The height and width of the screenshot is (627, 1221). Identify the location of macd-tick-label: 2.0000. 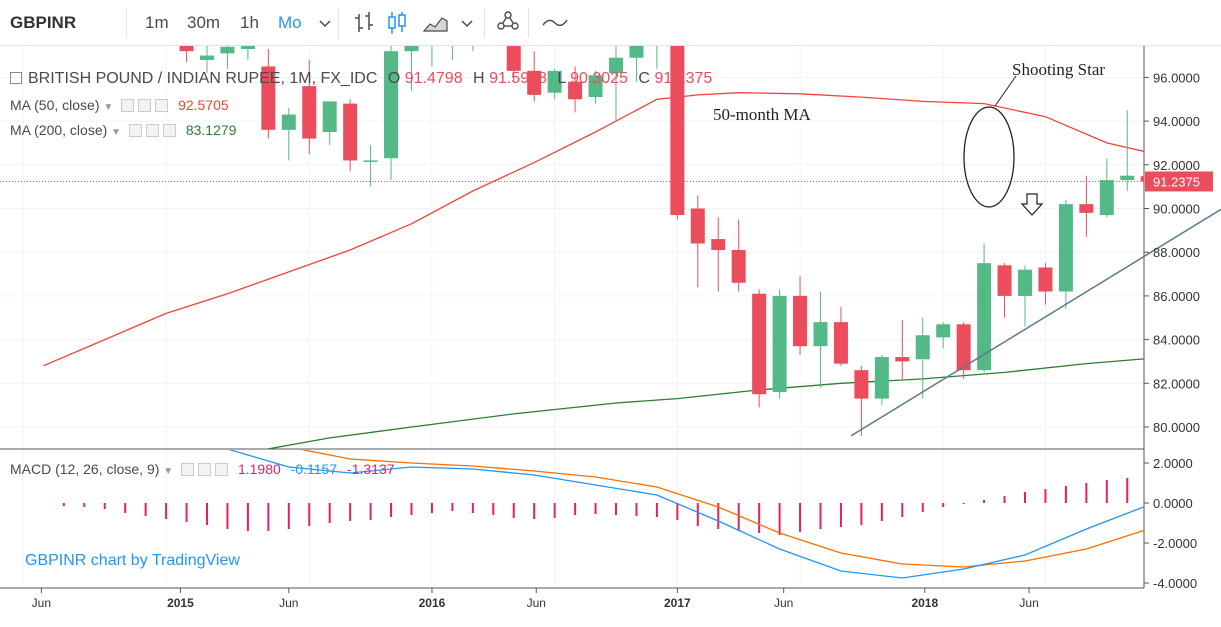
(1173, 463).